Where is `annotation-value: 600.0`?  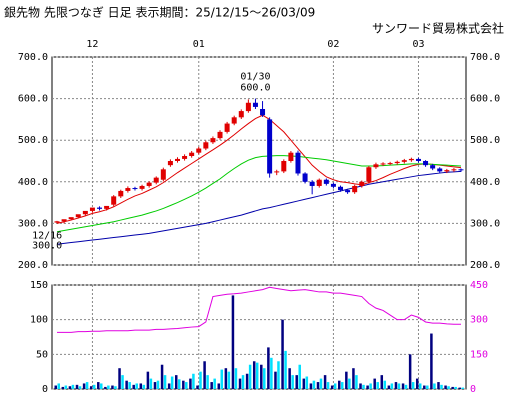 annotation-value: 600.0 is located at coordinates (255, 88).